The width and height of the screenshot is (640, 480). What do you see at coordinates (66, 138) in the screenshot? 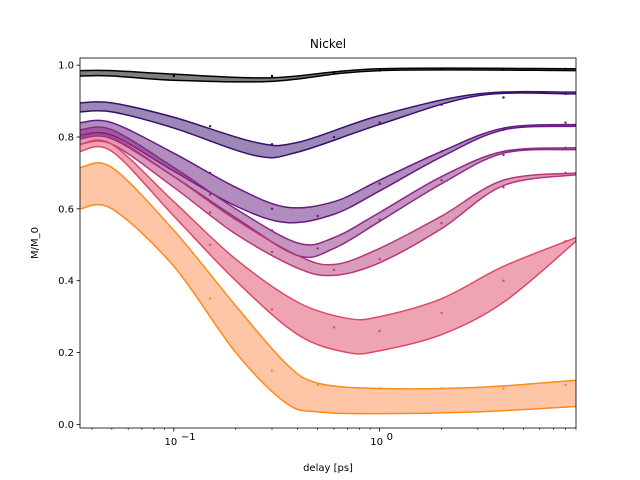
I see `y-tick-label: 0.8` at bounding box center [66, 138].